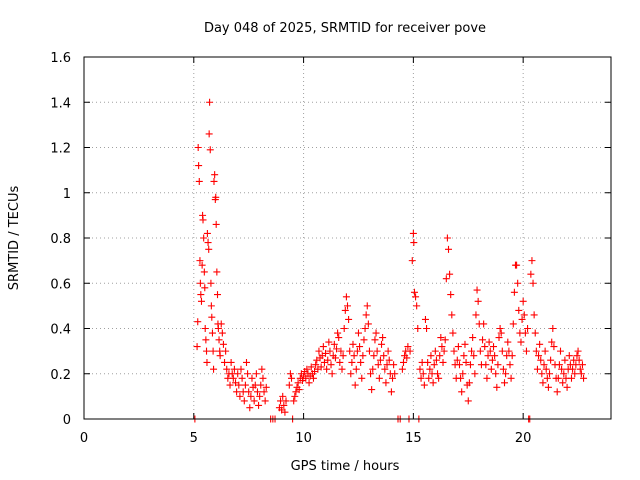 The image size is (640, 480). Describe the element at coordinates (345, 466) in the screenshot. I see `x-axis-label: GPS time / hours` at that location.